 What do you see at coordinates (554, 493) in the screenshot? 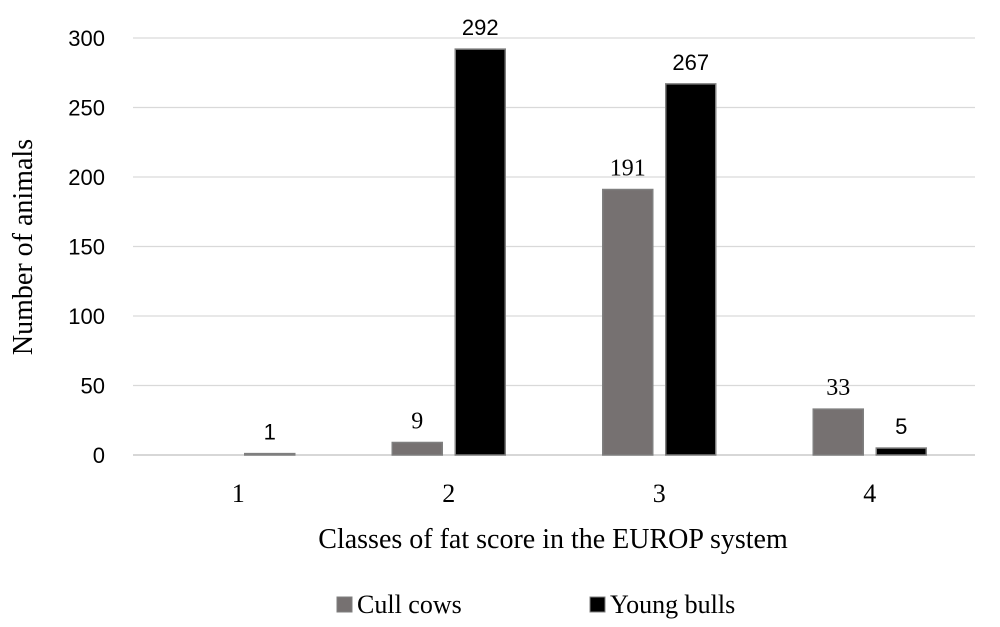
I see `x-axis-ticks: 1 2 3 4` at bounding box center [554, 493].